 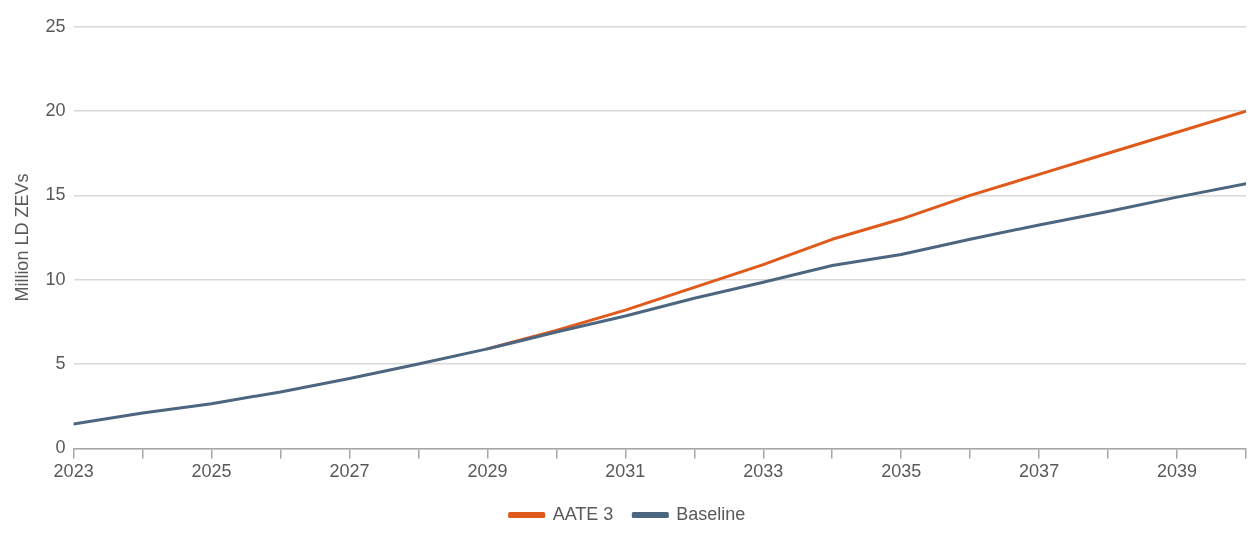 What do you see at coordinates (583, 513) in the screenshot?
I see `legend-label: AATE 3` at bounding box center [583, 513].